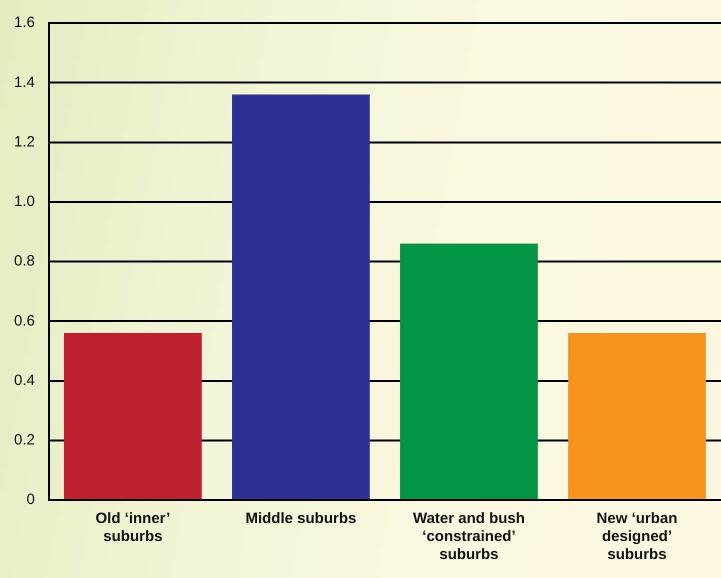 The image size is (721, 578). I want to click on x-tick-label: New ‘urban designed’ suburbs, so click(637, 537).